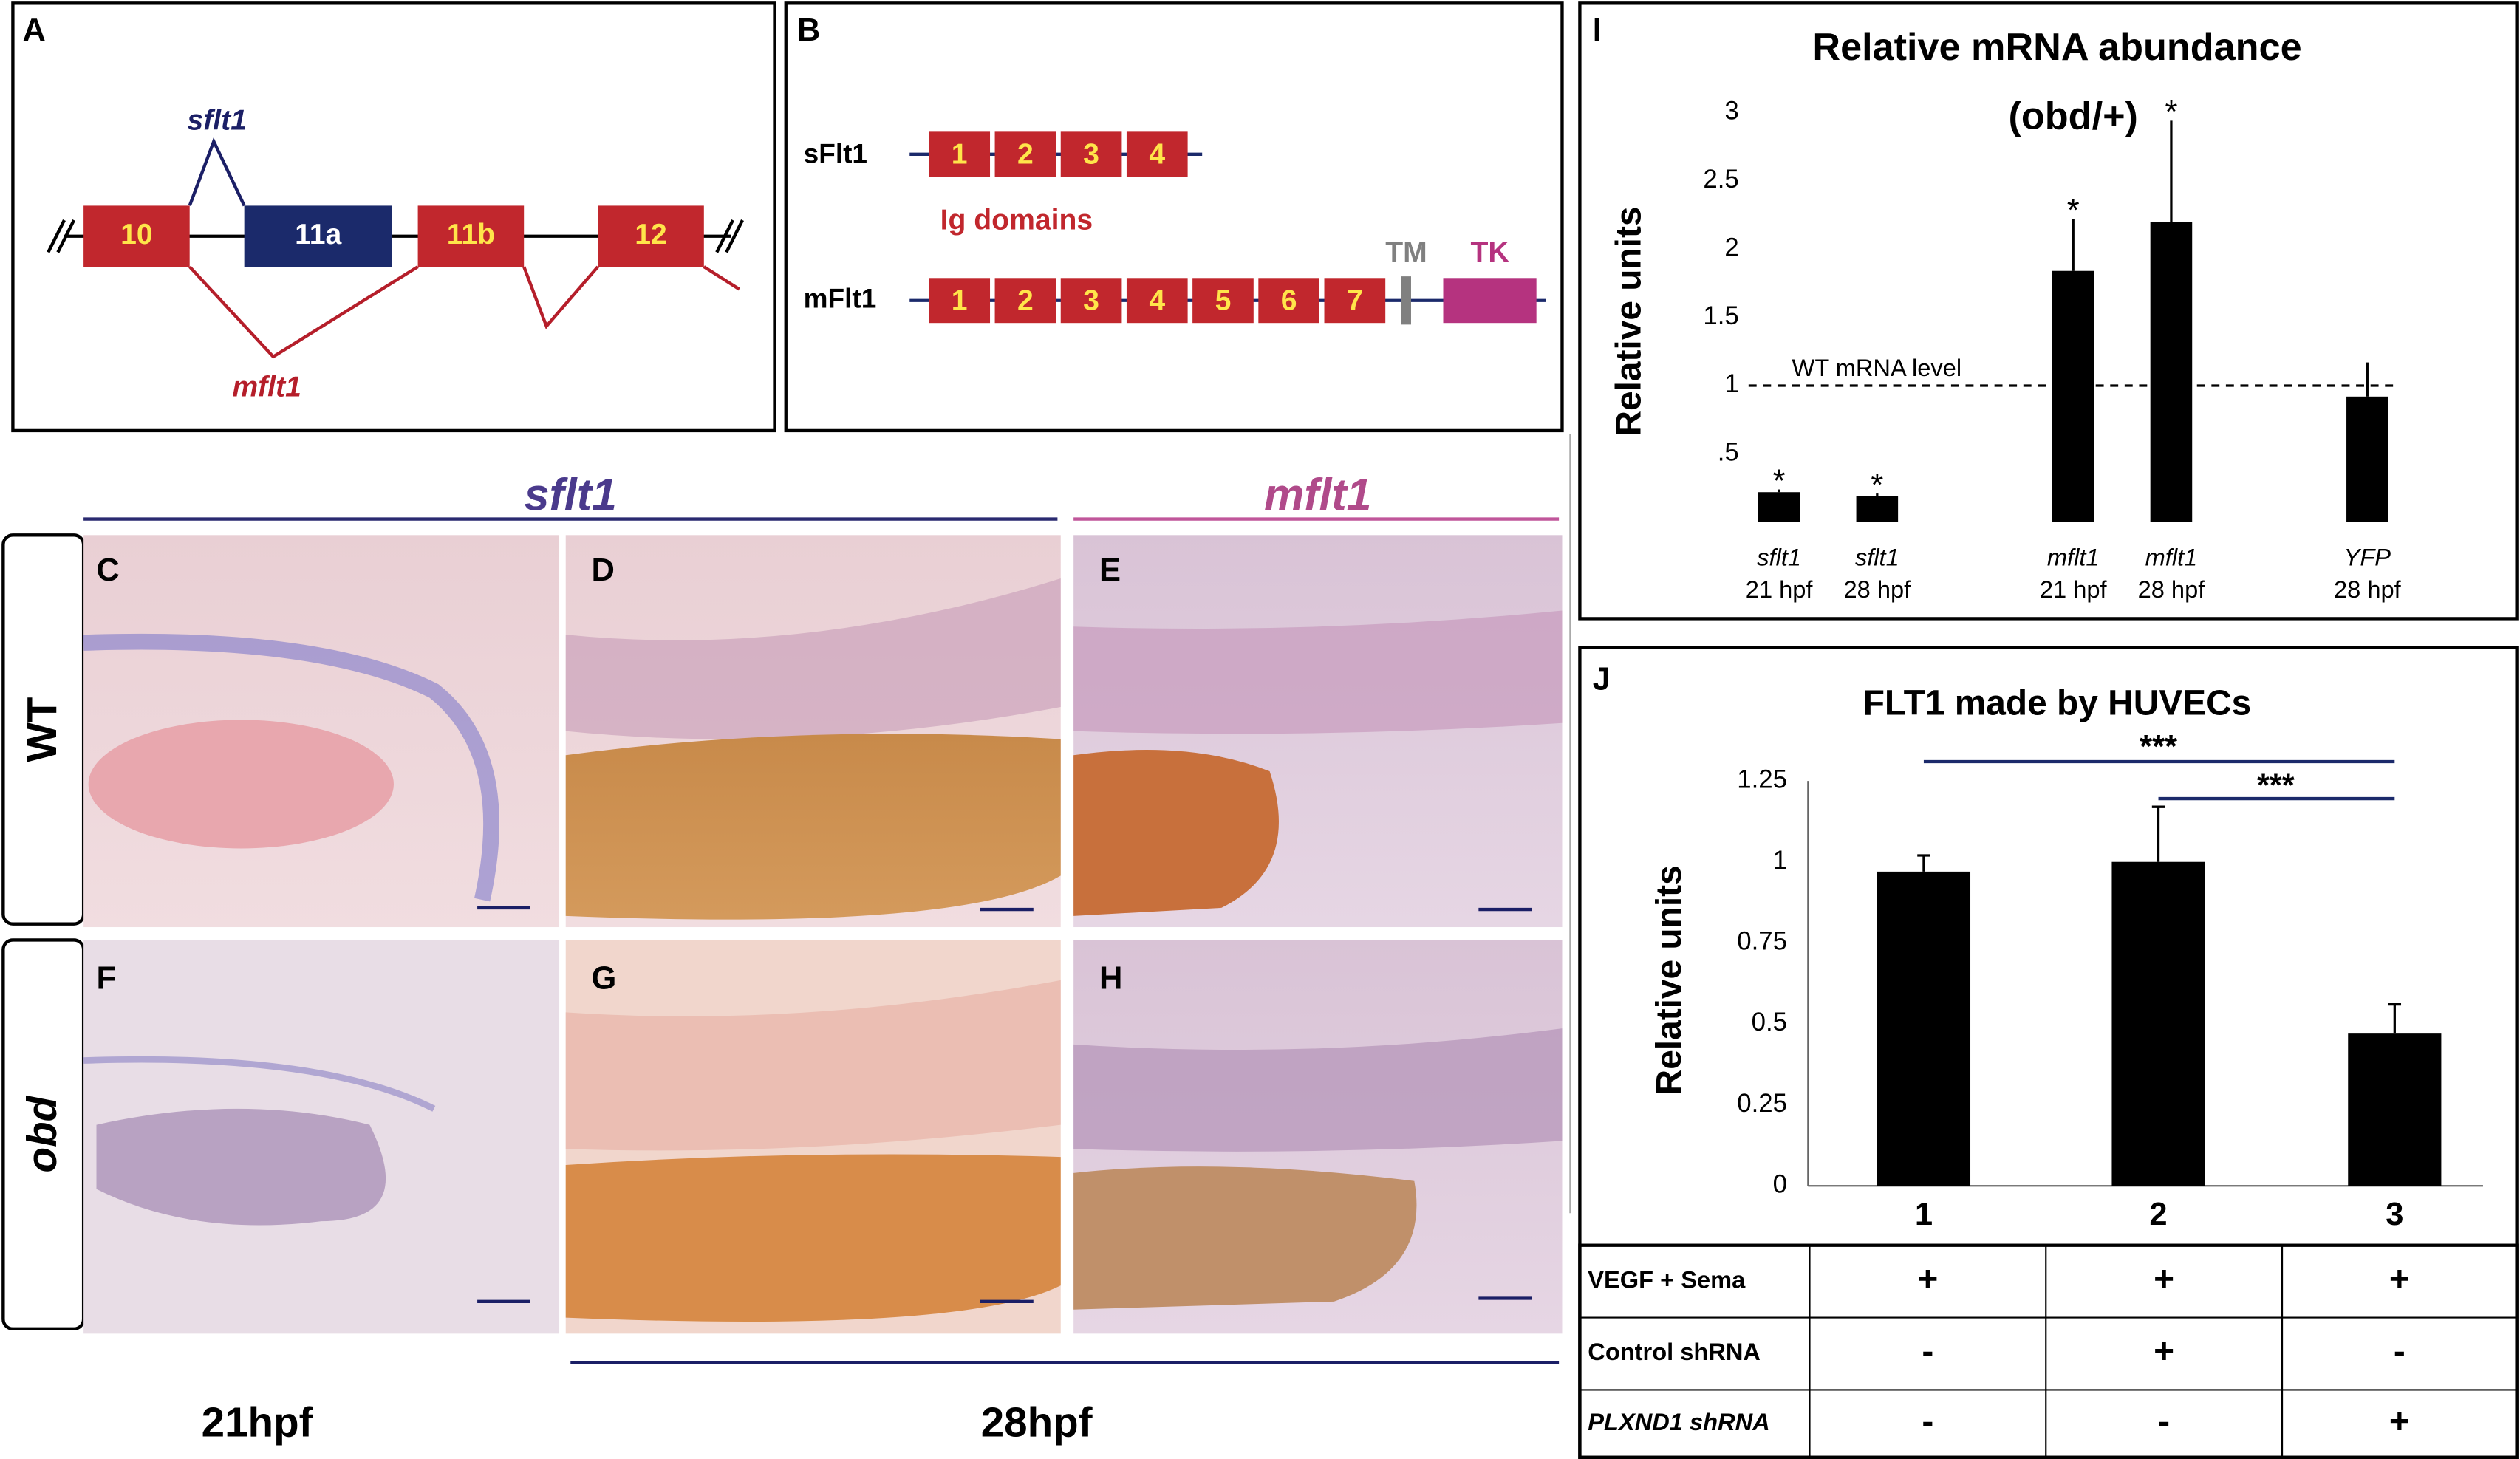 The width and height of the screenshot is (2520, 1459). What do you see at coordinates (2158, 1214) in the screenshot?
I see `x-tick-label: 2` at bounding box center [2158, 1214].